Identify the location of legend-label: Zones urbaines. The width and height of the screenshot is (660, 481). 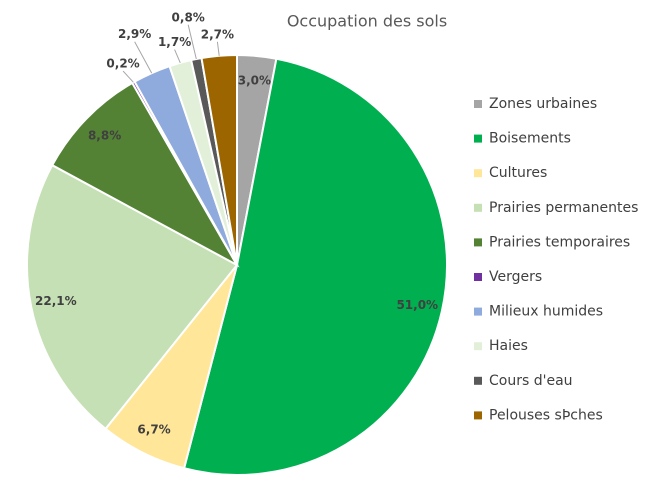
(543, 104).